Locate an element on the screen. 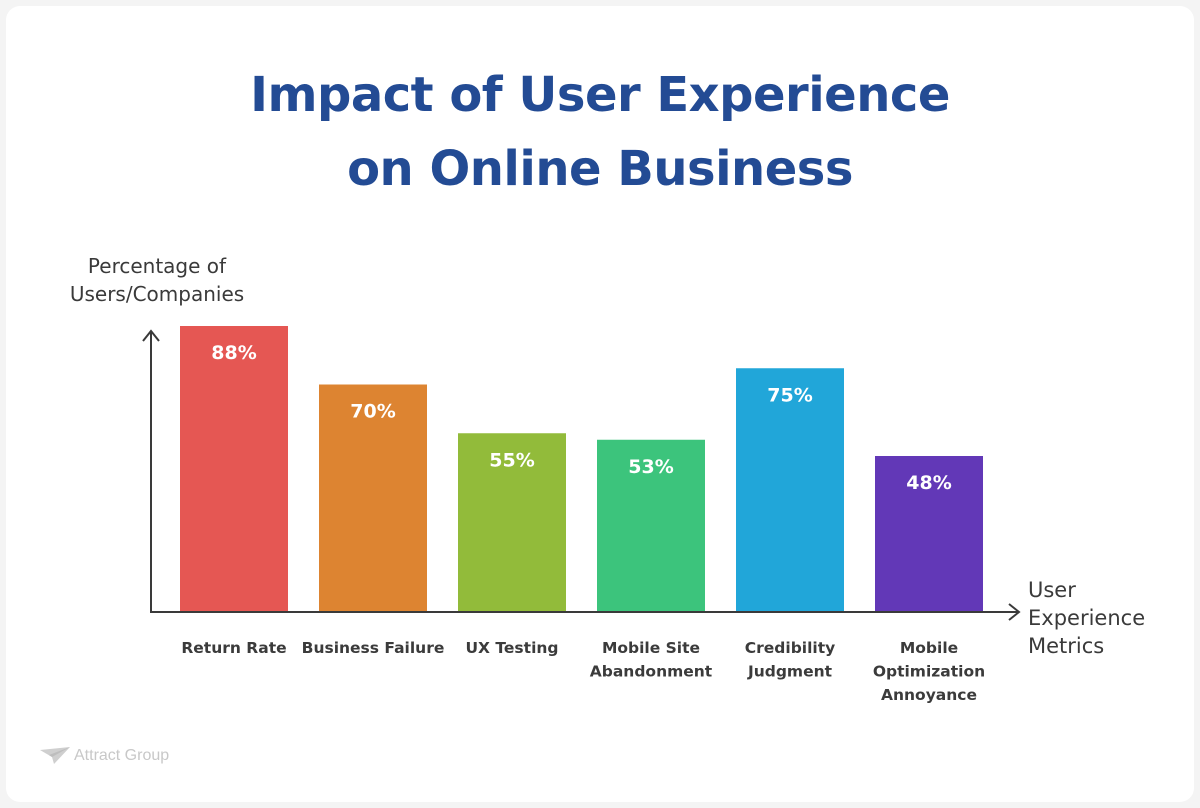  x-axis-label-line-2: Experience is located at coordinates (1087, 618).